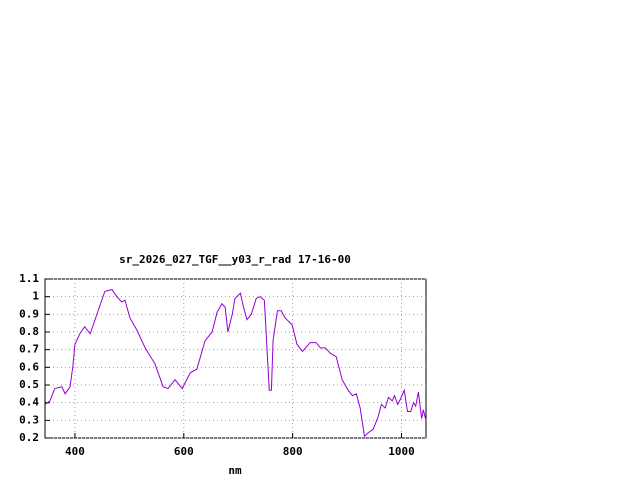 The width and height of the screenshot is (640, 480). I want to click on x-tick-label: 1000, so click(401, 451).